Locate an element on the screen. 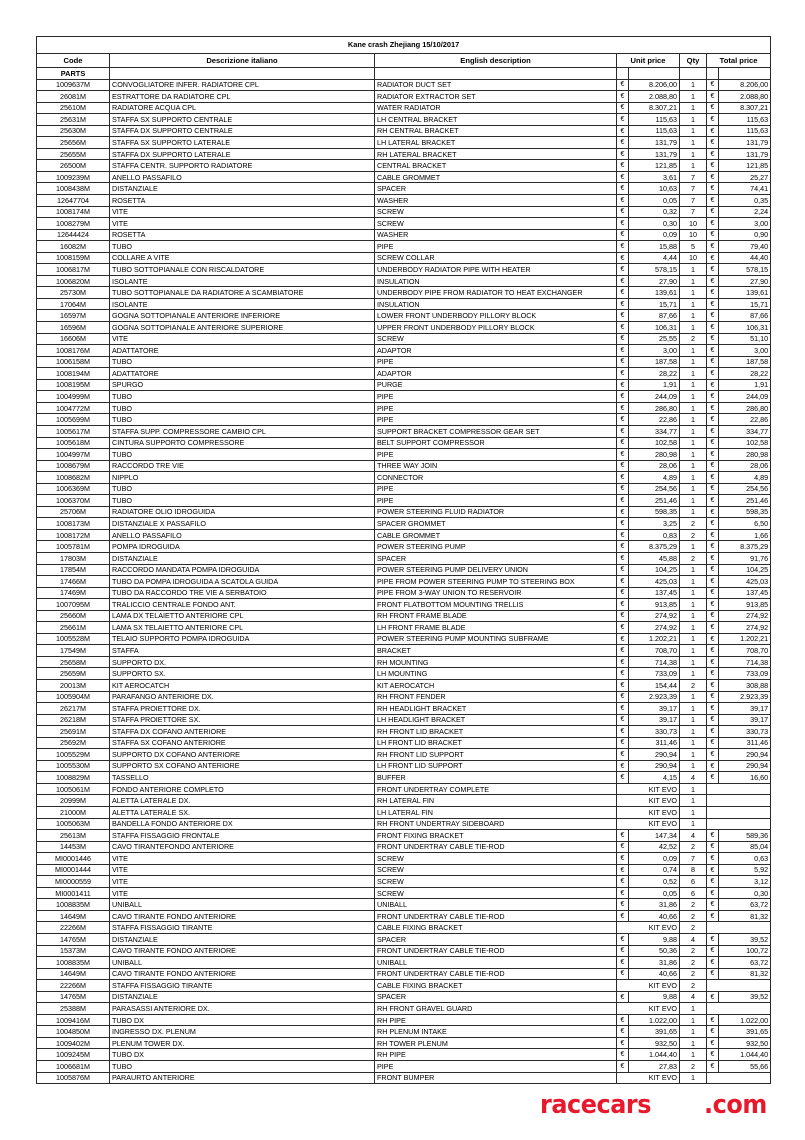 Image resolution: width=805 pixels, height=1140 pixels. cell-english-description: RH LATERAL BRACKET is located at coordinates (495, 154).